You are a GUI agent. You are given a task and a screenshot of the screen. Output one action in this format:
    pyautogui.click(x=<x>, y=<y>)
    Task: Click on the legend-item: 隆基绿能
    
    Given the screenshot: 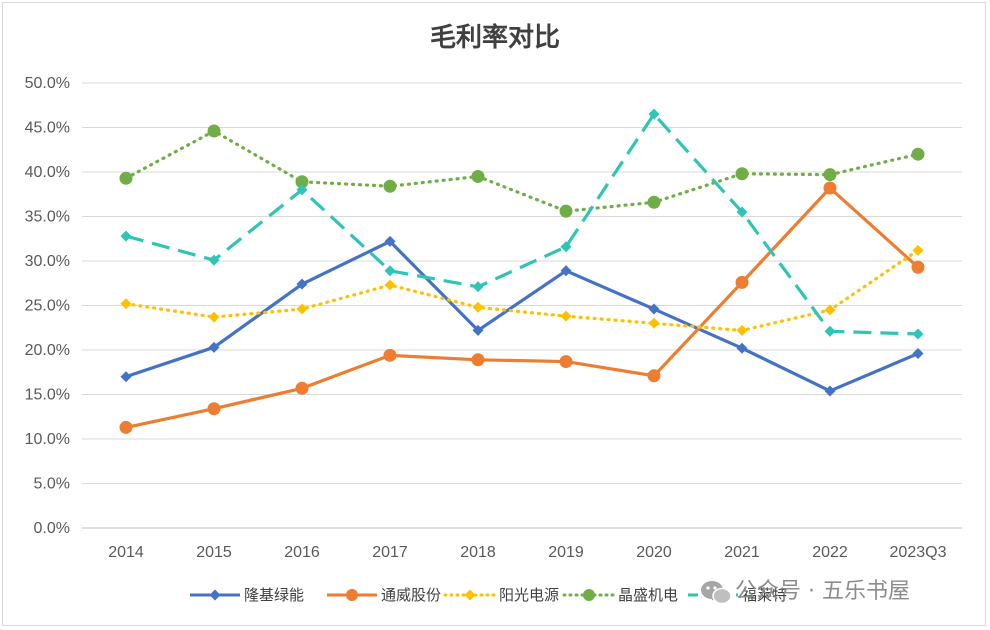 What is the action you would take?
    pyautogui.click(x=247, y=595)
    